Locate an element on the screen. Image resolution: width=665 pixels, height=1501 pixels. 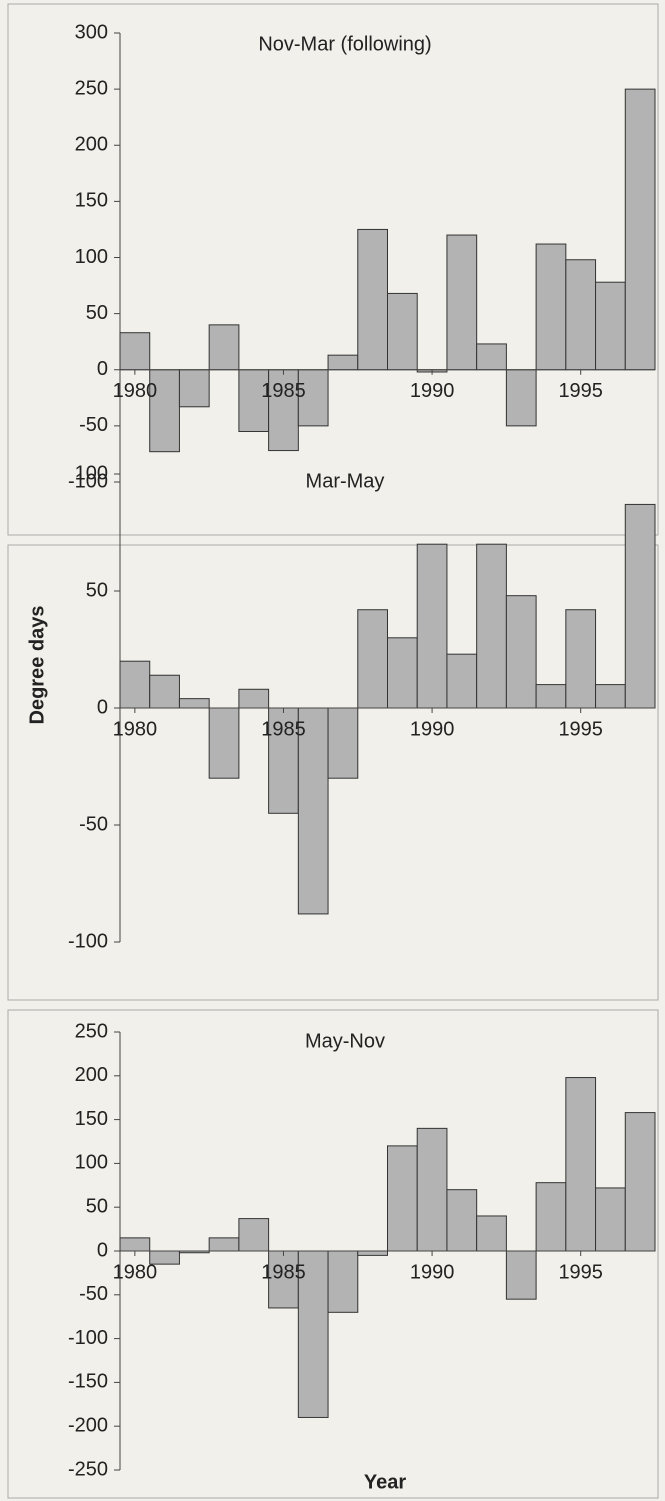
x-axis-label: Year is located at coordinates (385, 1482).